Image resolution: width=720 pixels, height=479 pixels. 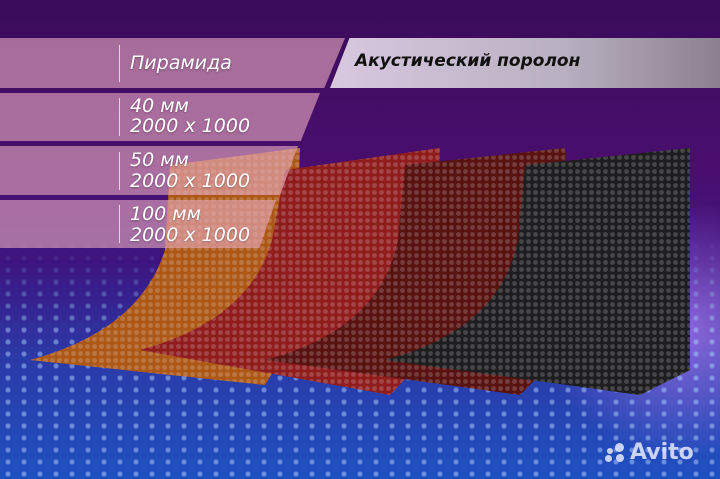 I want to click on thickness-label: 40 мм, so click(x=159, y=106).